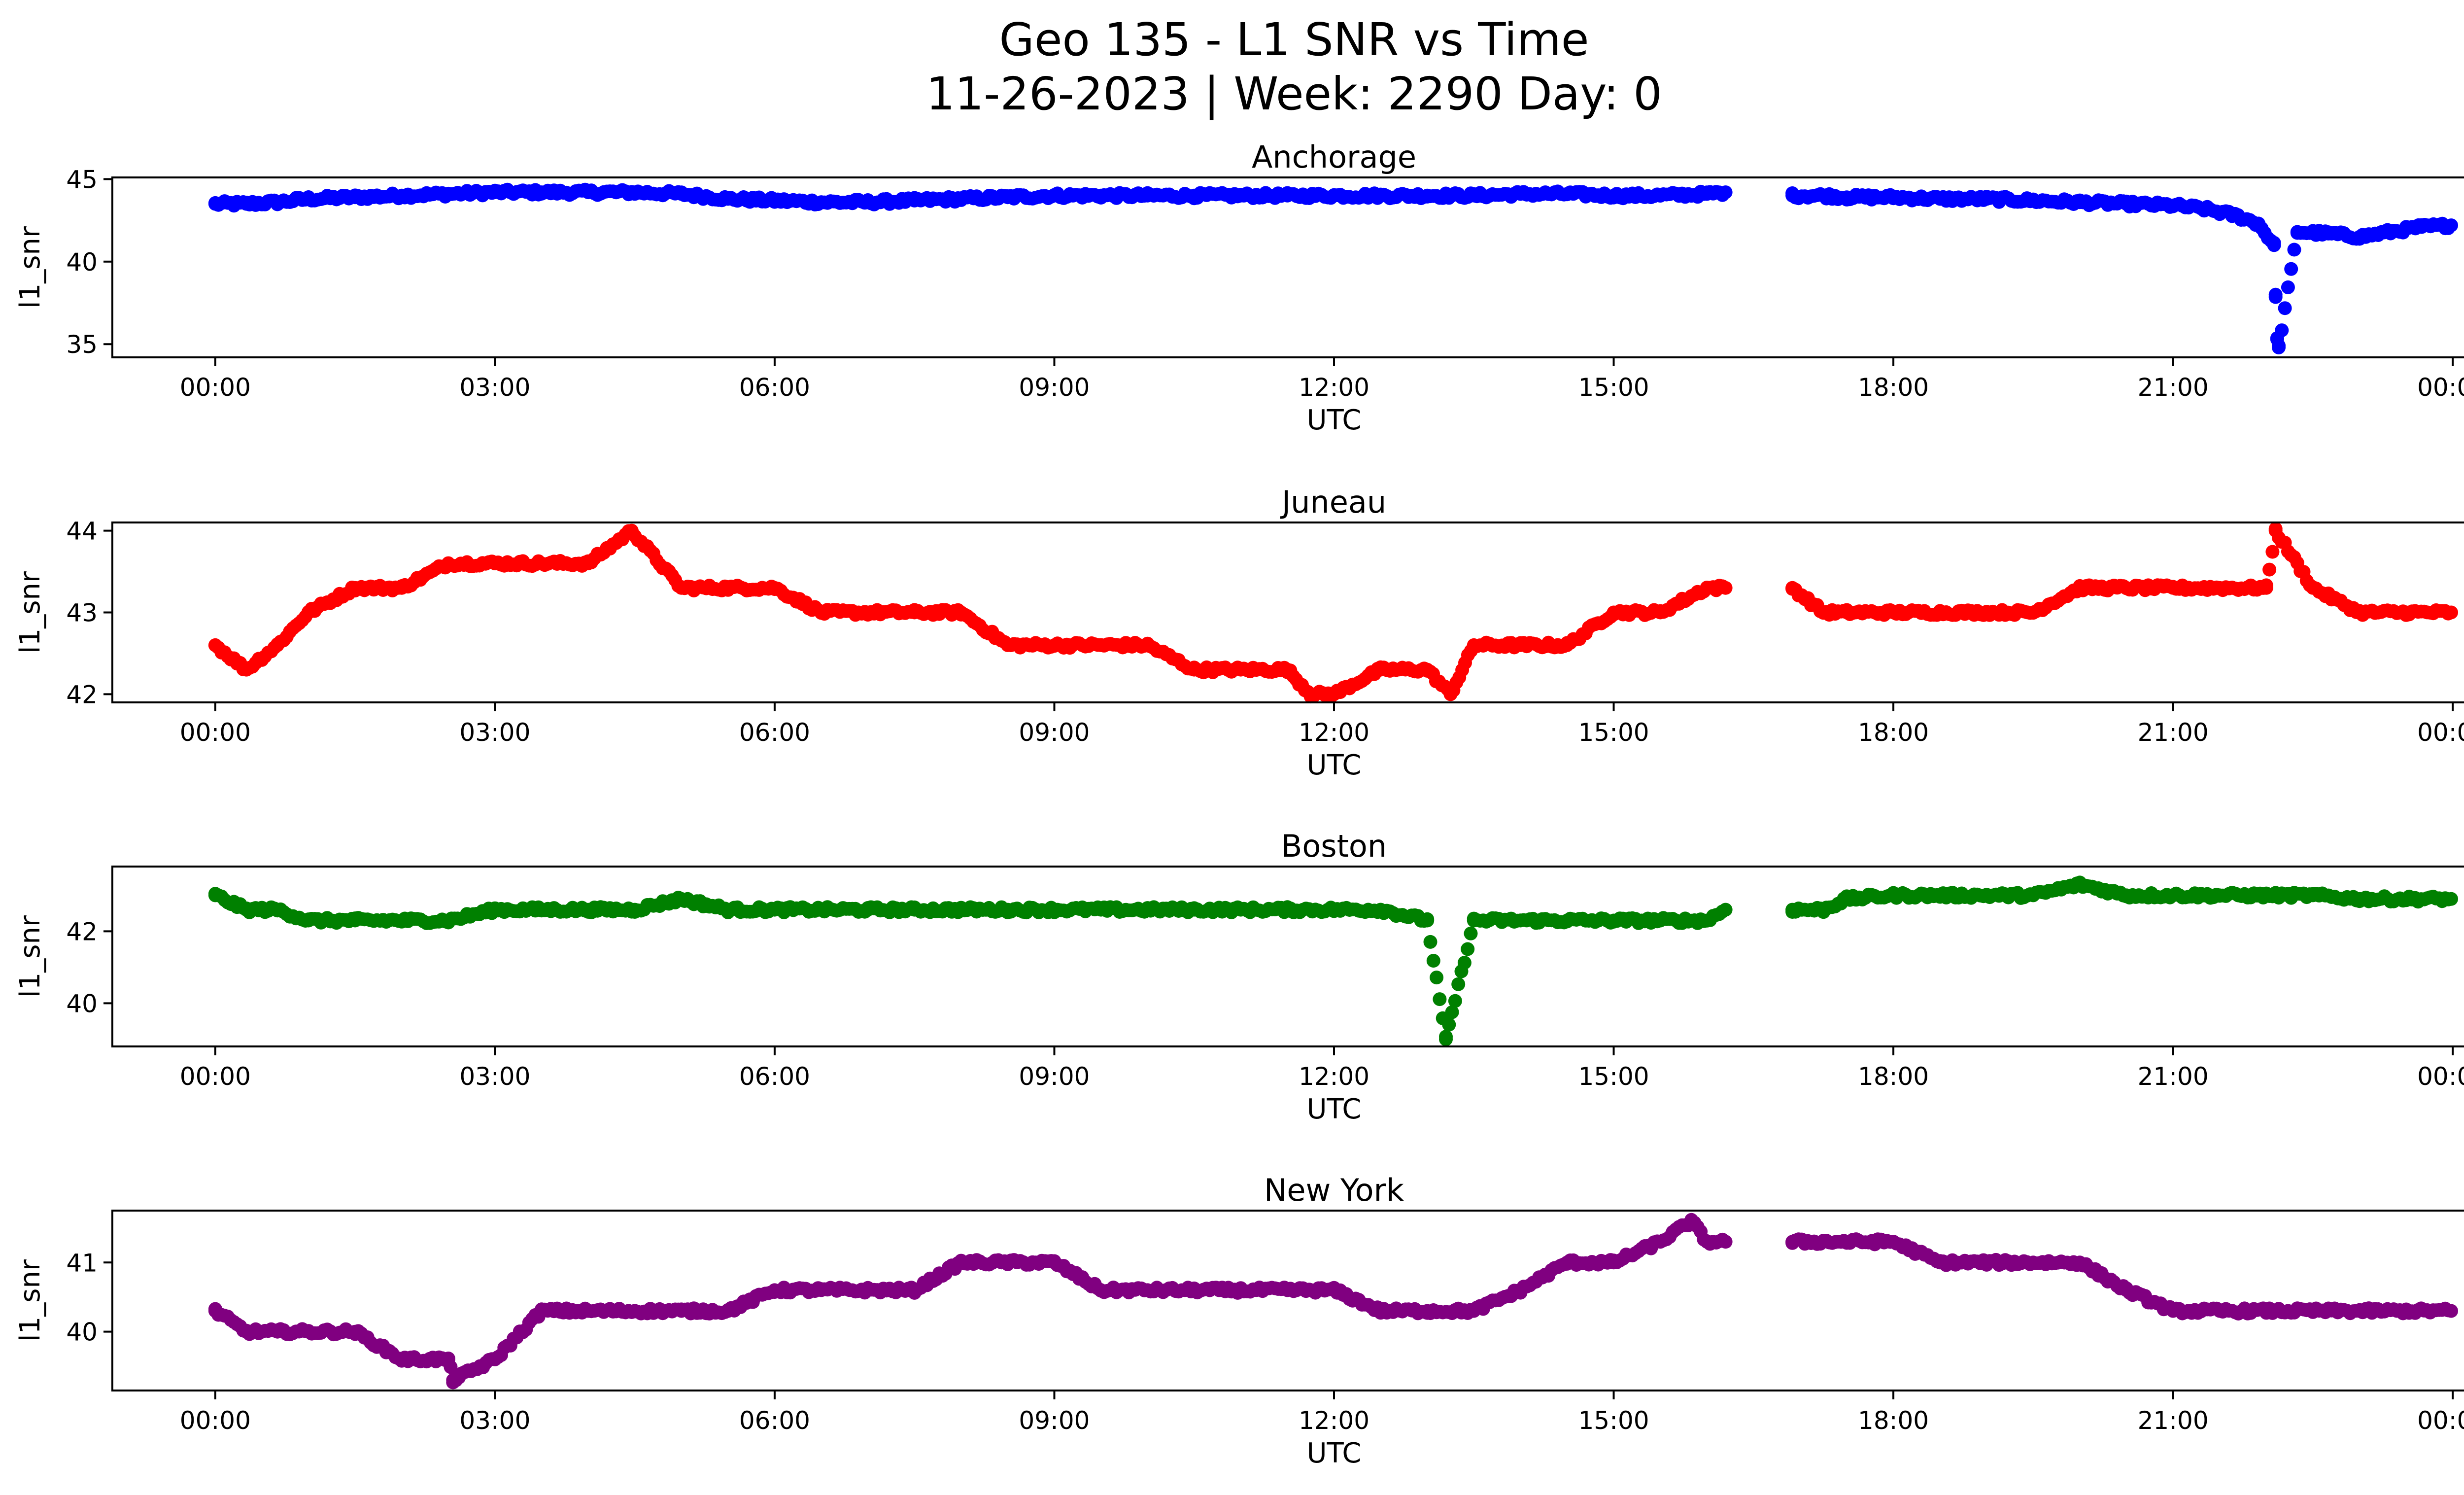  Describe the element at coordinates (1334, 846) in the screenshot. I see `subplot-title: Boston` at that location.